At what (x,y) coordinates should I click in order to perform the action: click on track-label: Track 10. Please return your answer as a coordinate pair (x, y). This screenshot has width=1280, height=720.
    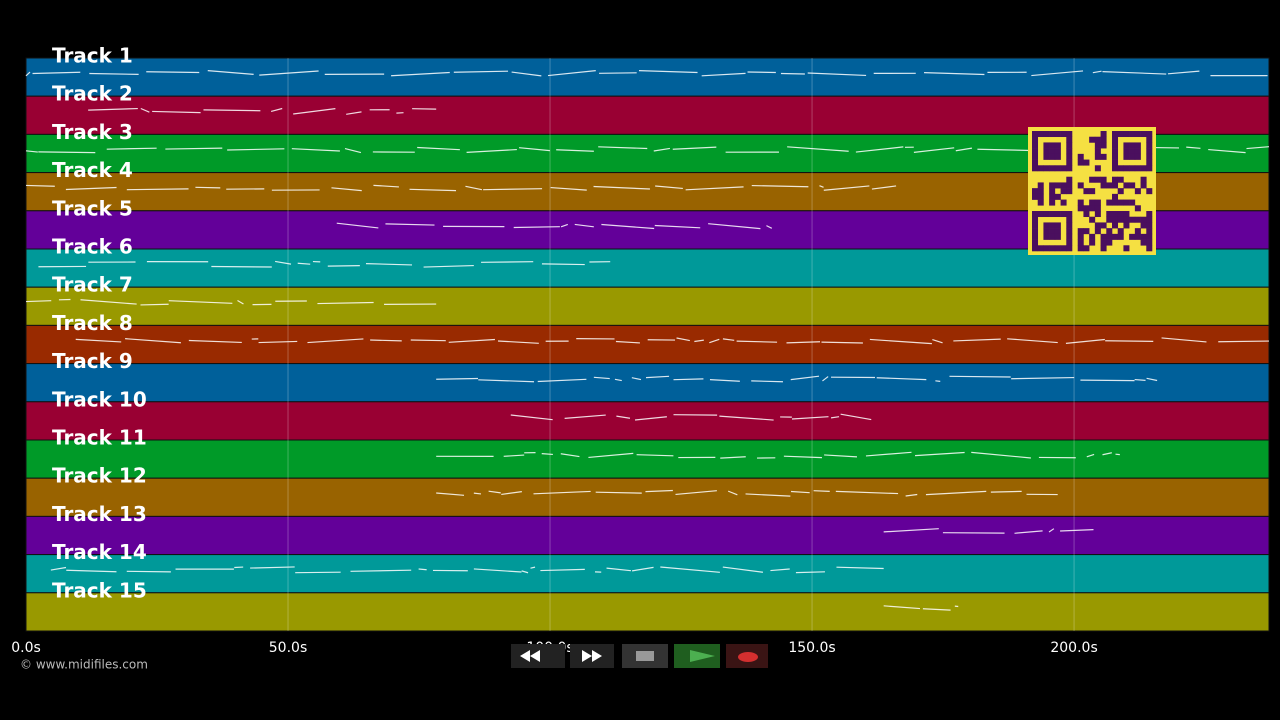
    Looking at the image, I should click on (99, 399).